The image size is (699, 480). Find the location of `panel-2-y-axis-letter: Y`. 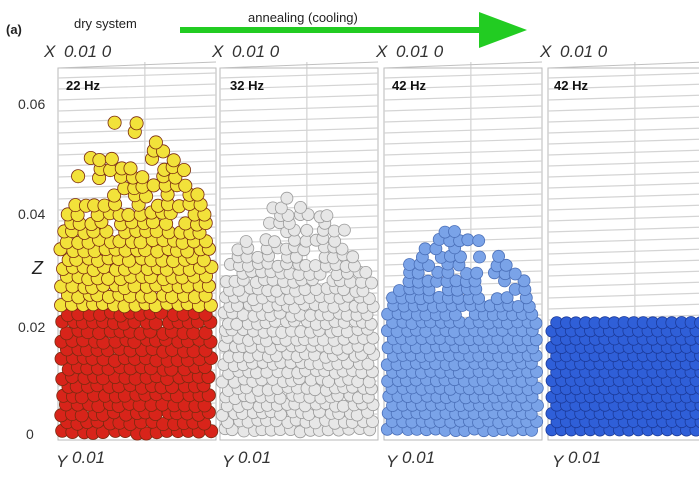

panel-2-y-axis-letter: Y is located at coordinates (228, 461).